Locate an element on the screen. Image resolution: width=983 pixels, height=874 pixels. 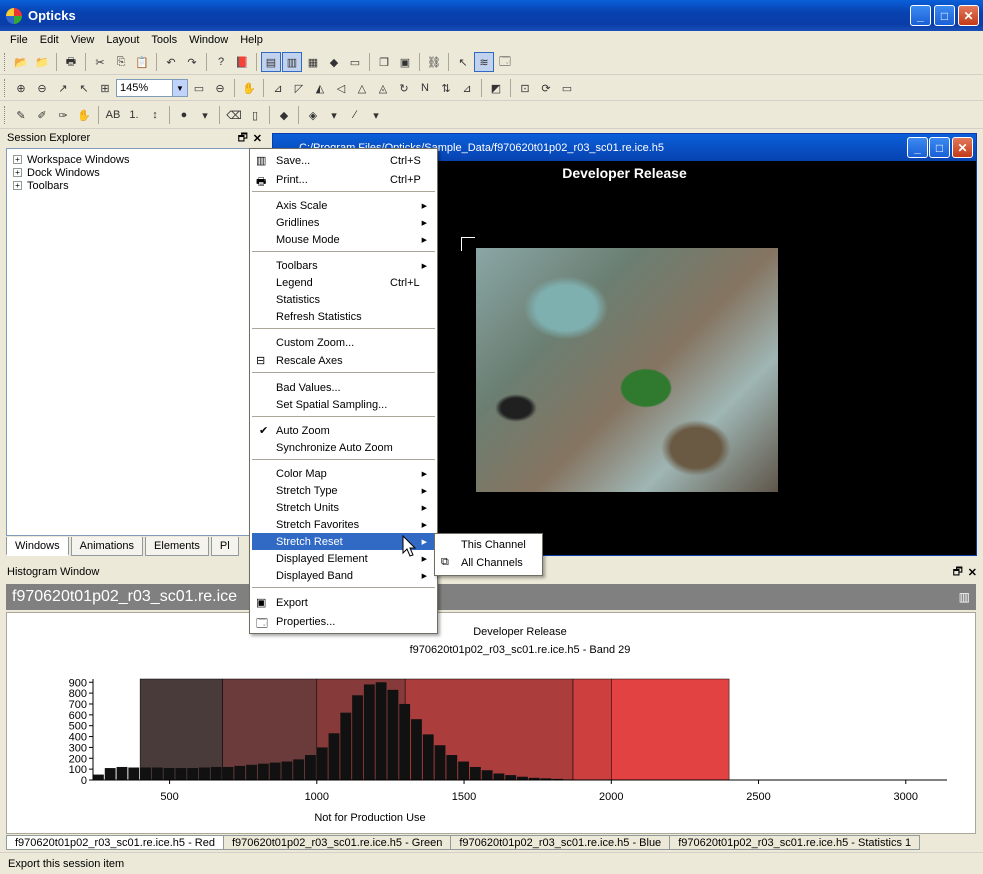
move-icon: ↕ is located at coordinates (155, 115).